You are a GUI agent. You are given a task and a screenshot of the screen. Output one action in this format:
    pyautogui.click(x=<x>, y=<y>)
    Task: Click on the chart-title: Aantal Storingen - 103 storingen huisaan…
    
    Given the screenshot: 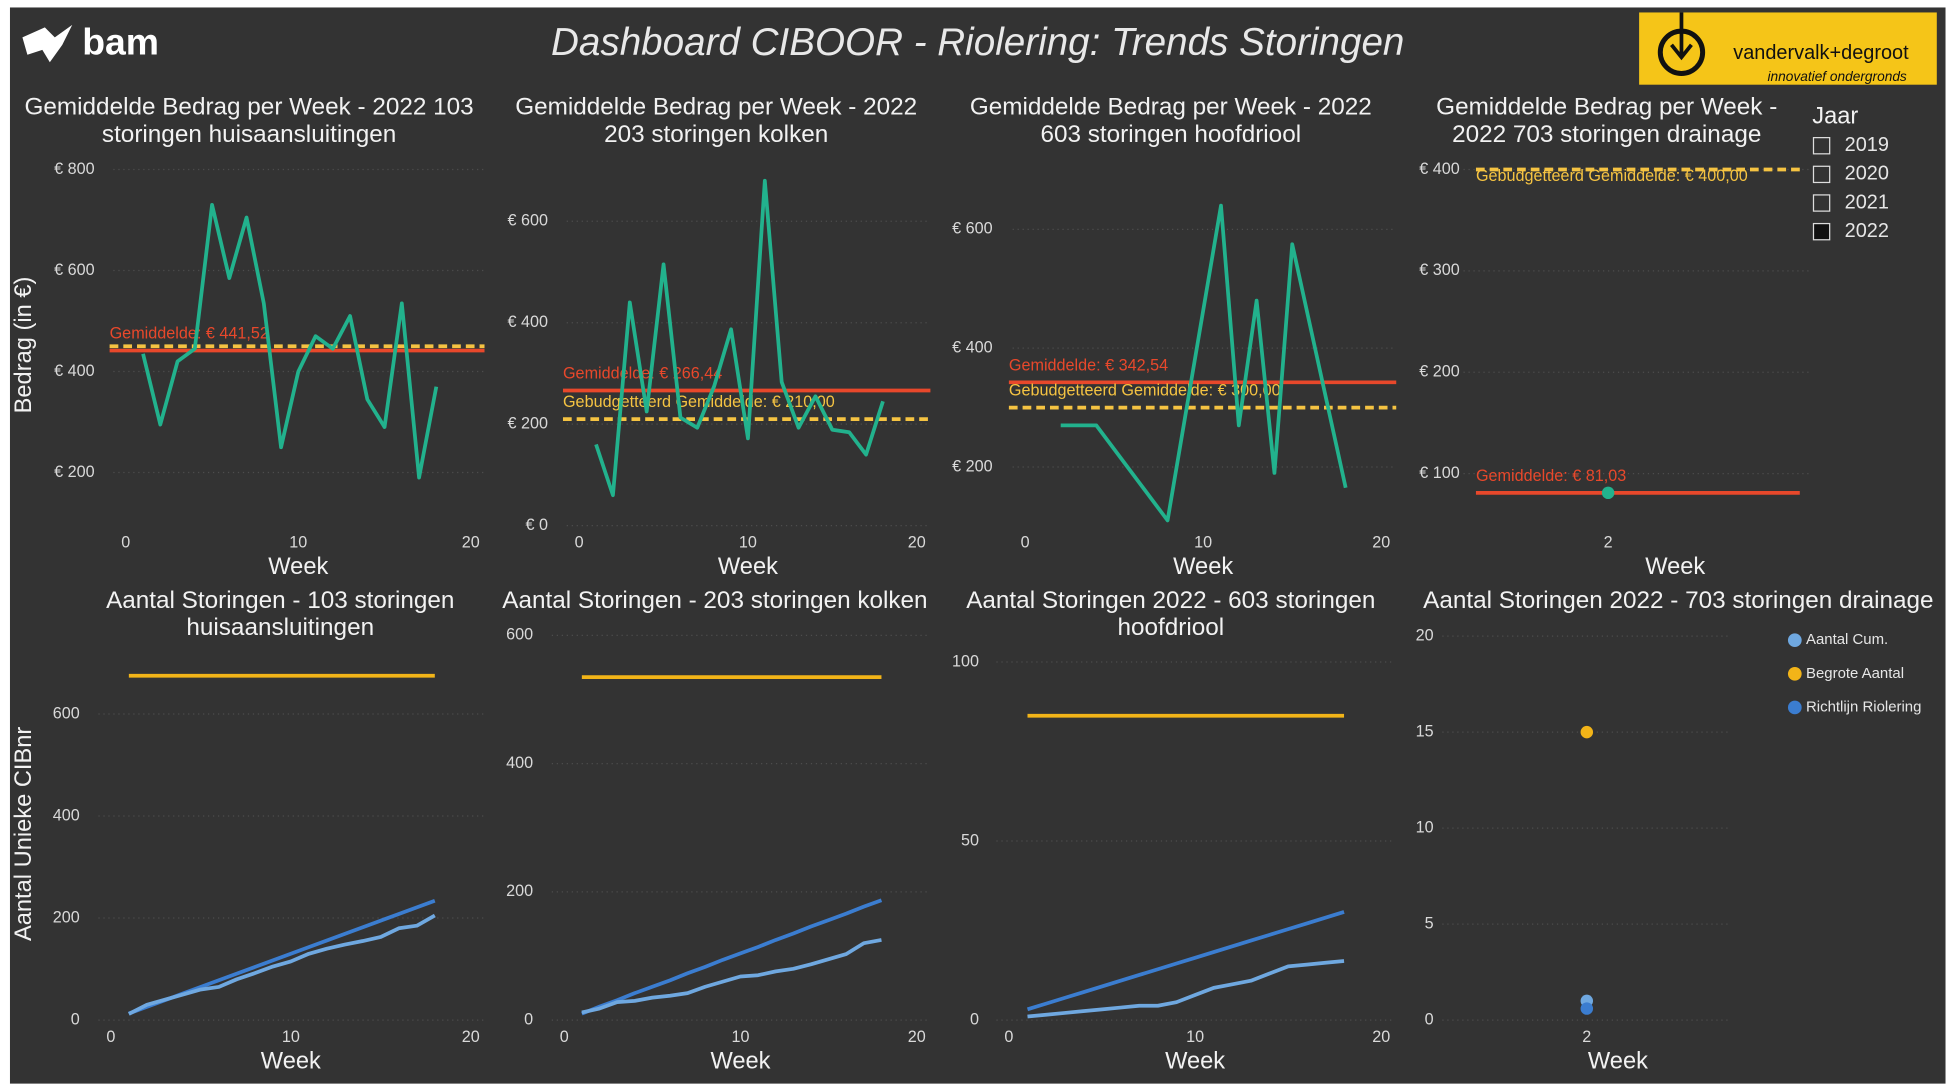 What is the action you would take?
    pyautogui.click(x=280, y=614)
    